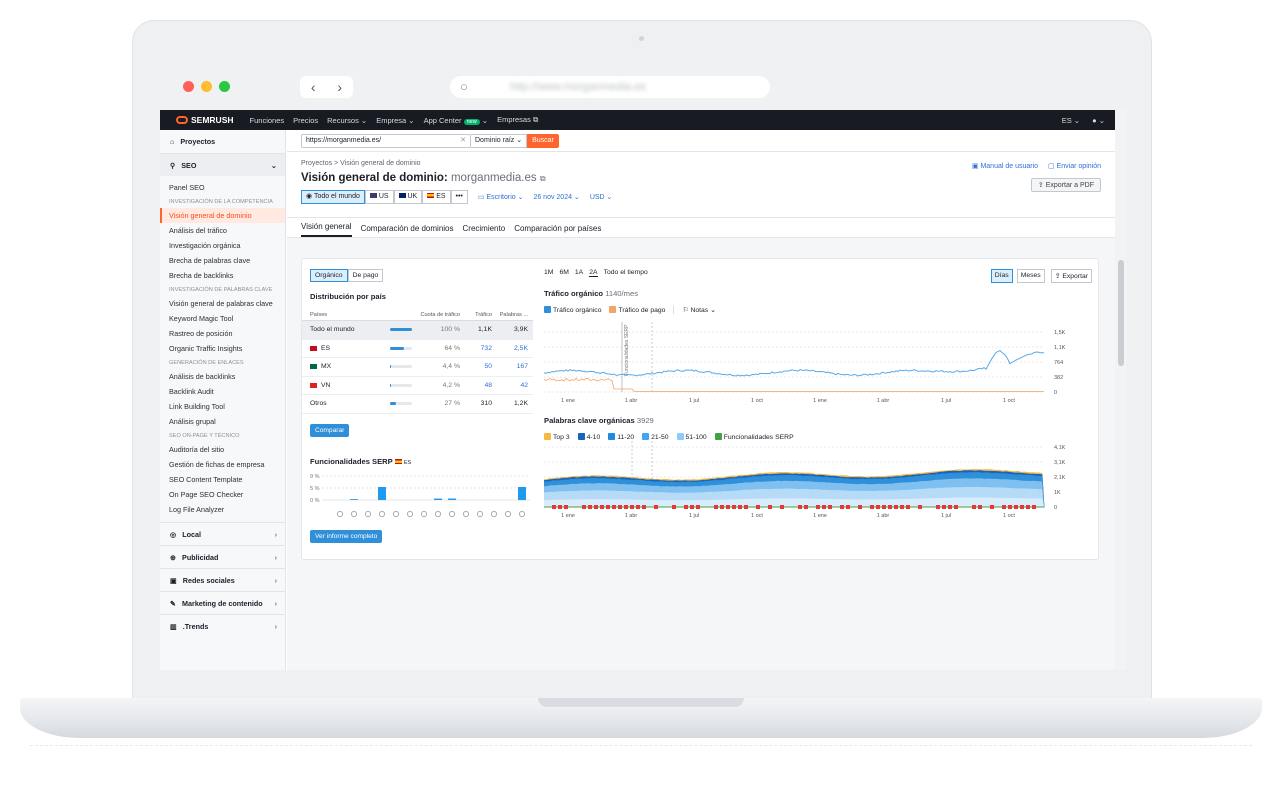  I want to click on legend-item: 21-50, so click(655, 437).